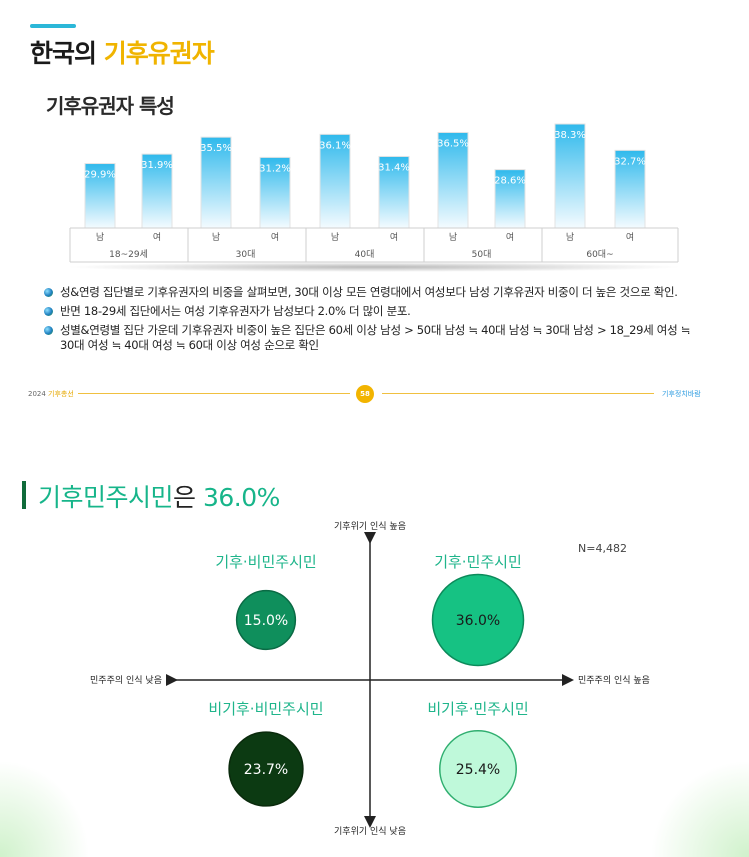  I want to click on sample-size-label: N=4,482, so click(602, 548).